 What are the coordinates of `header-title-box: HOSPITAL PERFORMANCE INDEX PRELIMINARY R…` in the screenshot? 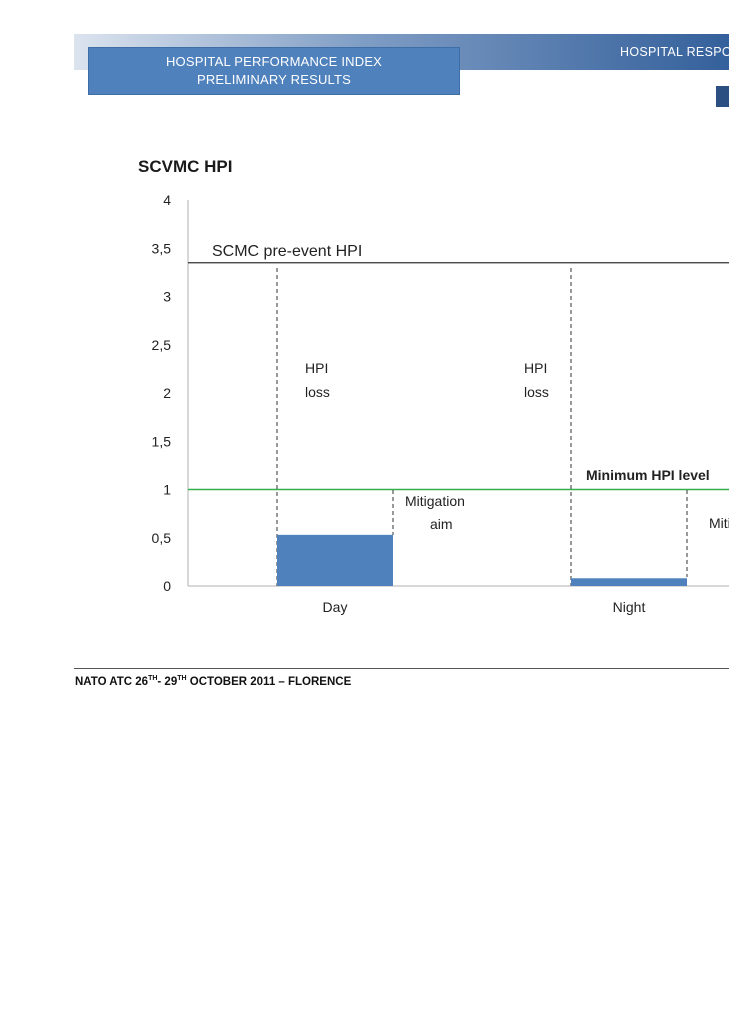 It's located at (274, 71).